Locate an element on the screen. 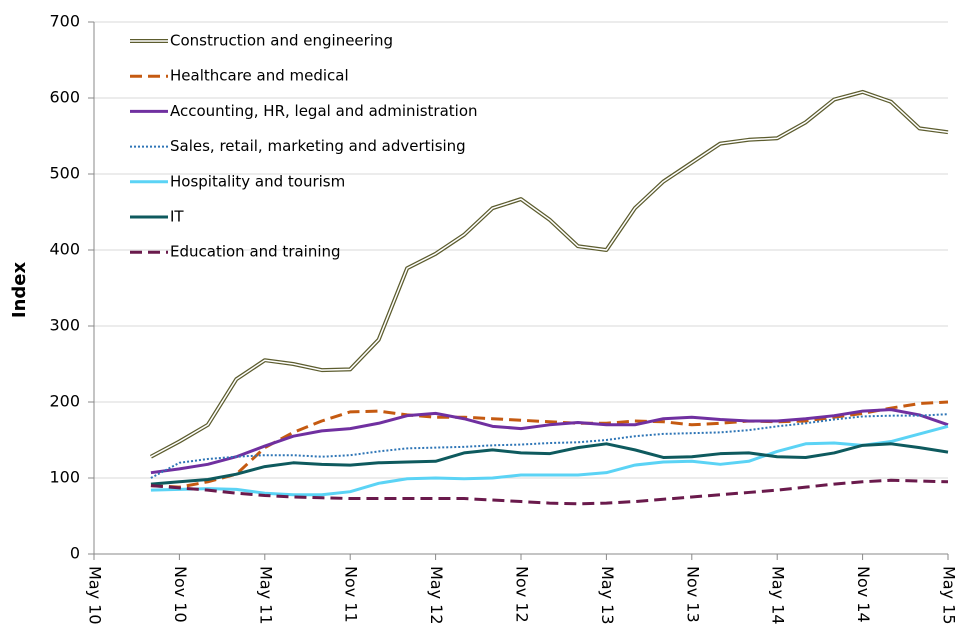 Image resolution: width=958 pixels, height=637 pixels. y-tick-label: 0 is located at coordinates (75, 553).